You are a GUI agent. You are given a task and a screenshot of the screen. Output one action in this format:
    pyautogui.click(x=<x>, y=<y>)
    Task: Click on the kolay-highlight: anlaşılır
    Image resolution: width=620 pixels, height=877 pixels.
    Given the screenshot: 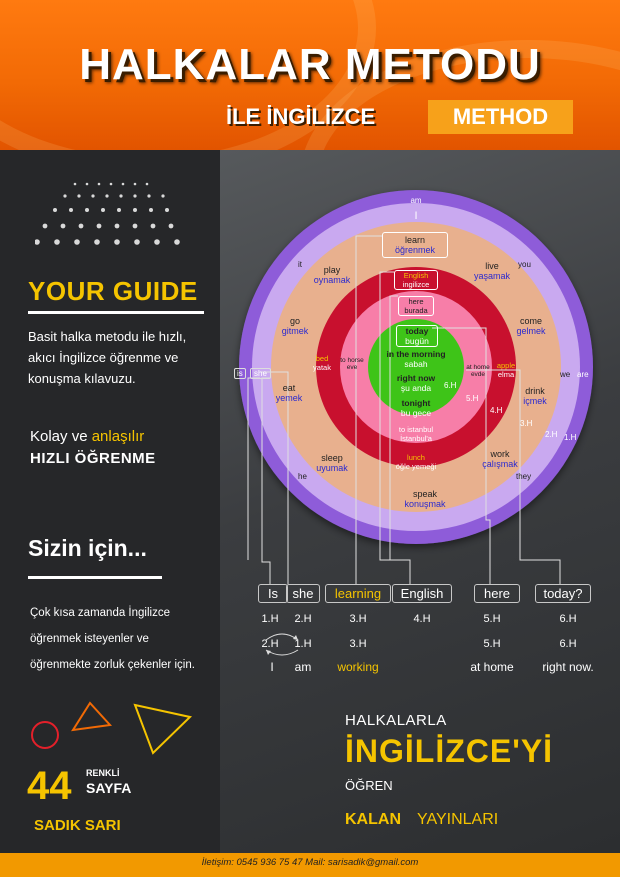 What is the action you would take?
    pyautogui.click(x=118, y=436)
    